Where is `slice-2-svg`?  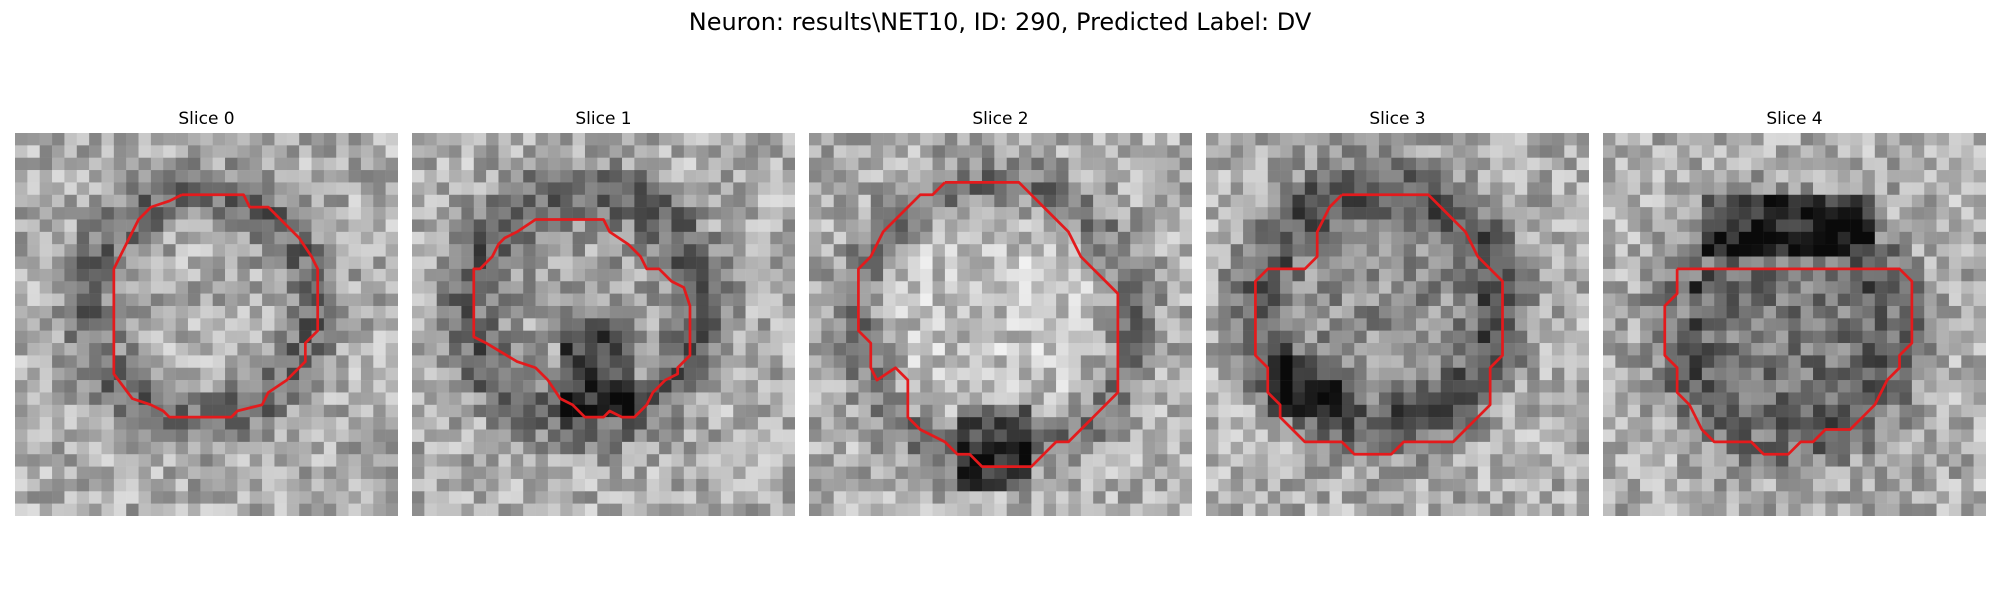
slice-2-svg is located at coordinates (1000, 324).